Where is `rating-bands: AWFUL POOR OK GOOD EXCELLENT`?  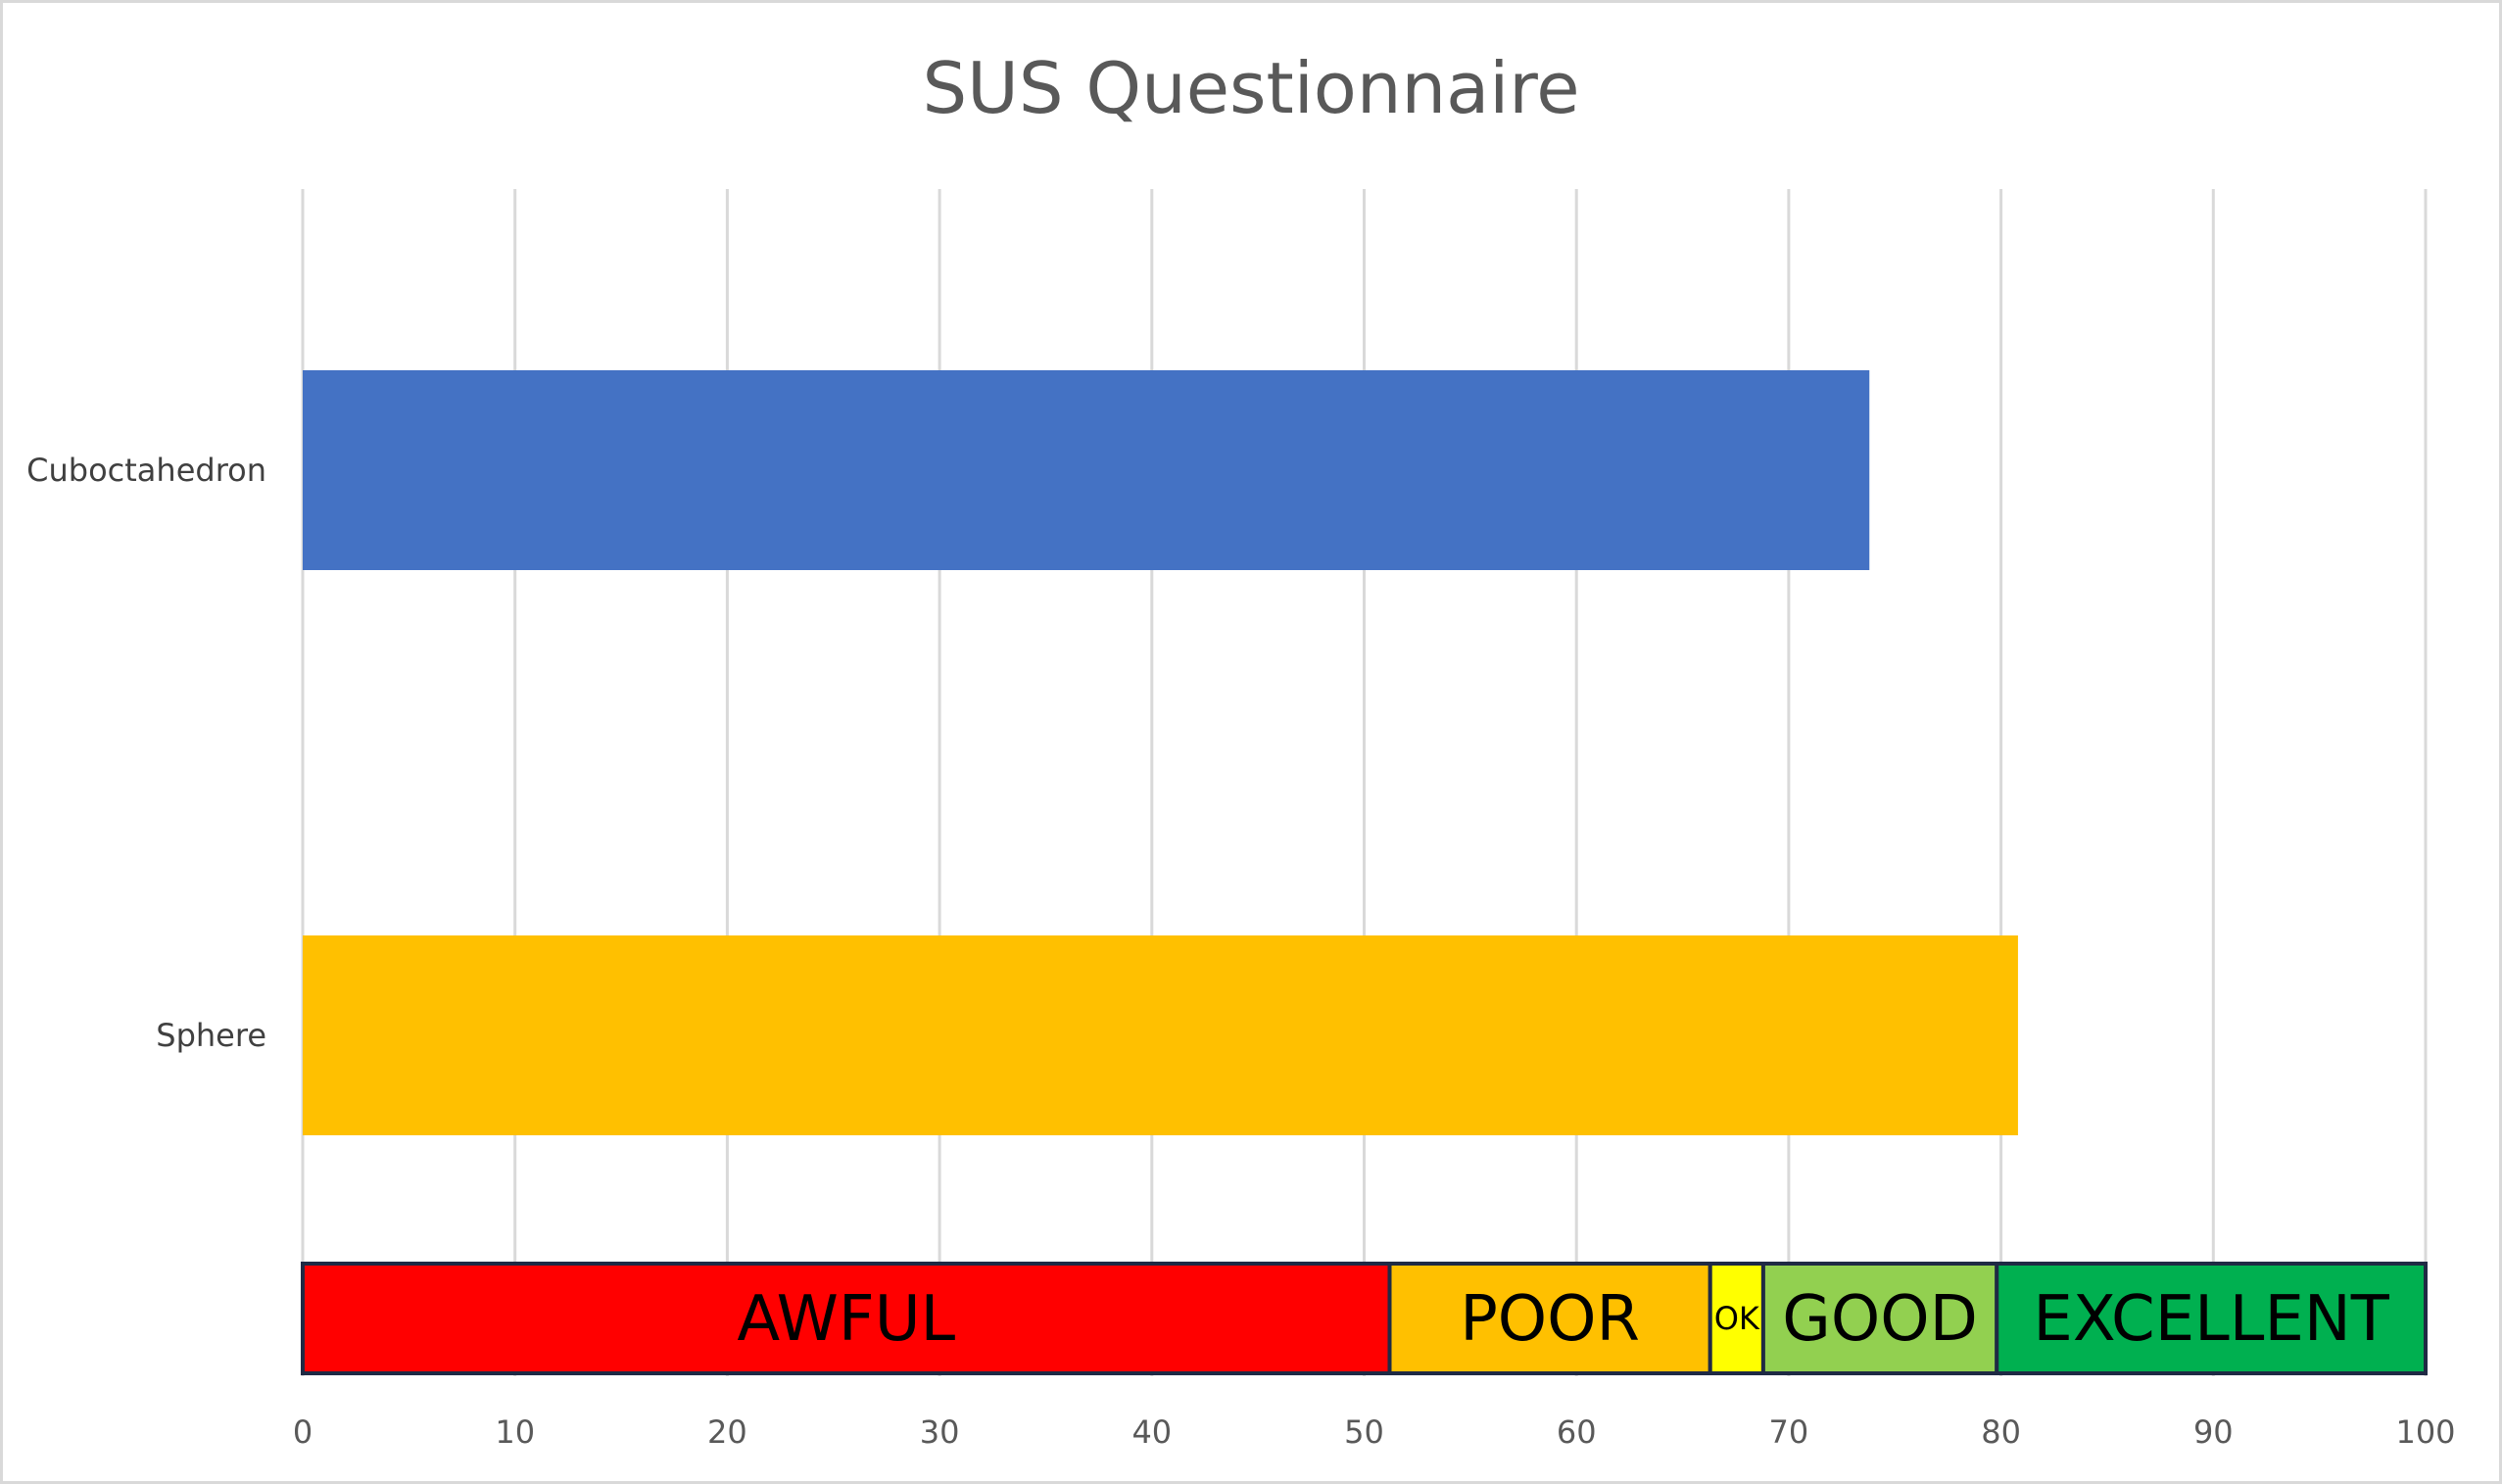
rating-bands: AWFUL POOR OK GOOD EXCELLENT is located at coordinates (1364, 1318).